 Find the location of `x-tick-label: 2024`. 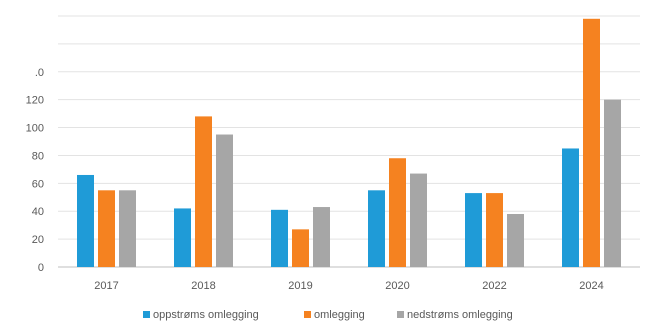

x-tick-label: 2024 is located at coordinates (591, 286).